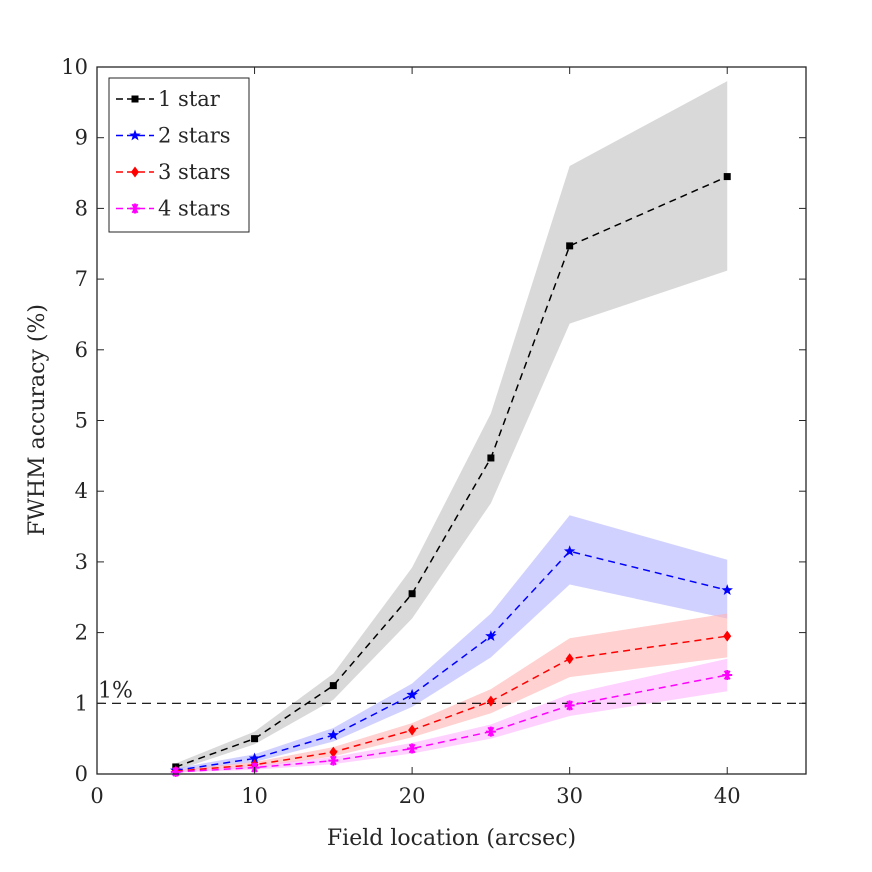  Describe the element at coordinates (194, 172) in the screenshot. I see `legend-label: 3 stars` at that location.